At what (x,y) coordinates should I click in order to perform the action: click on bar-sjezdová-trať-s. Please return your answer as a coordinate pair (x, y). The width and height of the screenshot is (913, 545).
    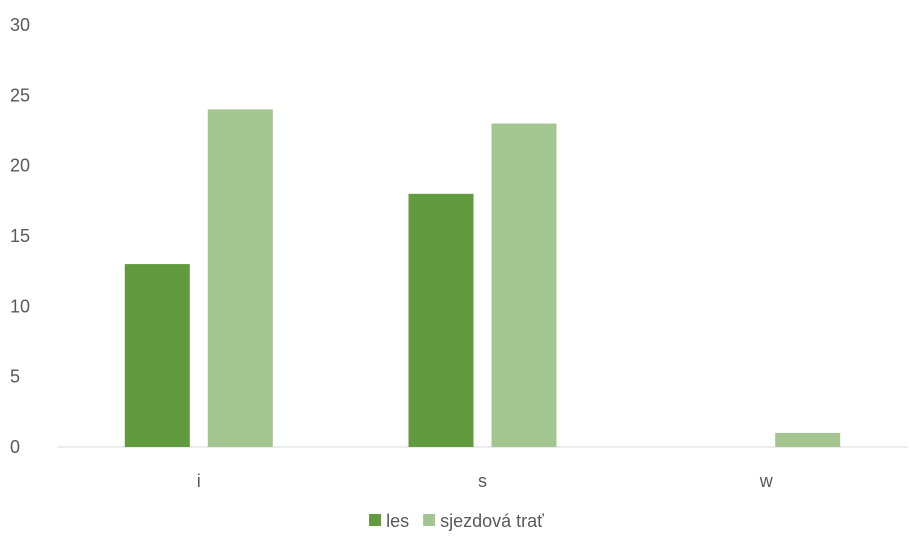
    Looking at the image, I should click on (524, 285).